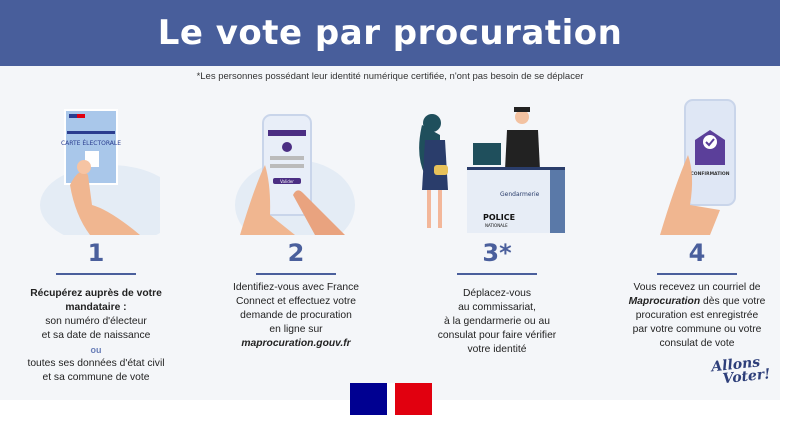 Image resolution: width=786 pixels, height=422 pixels. I want to click on step-number: 4, so click(697, 253).